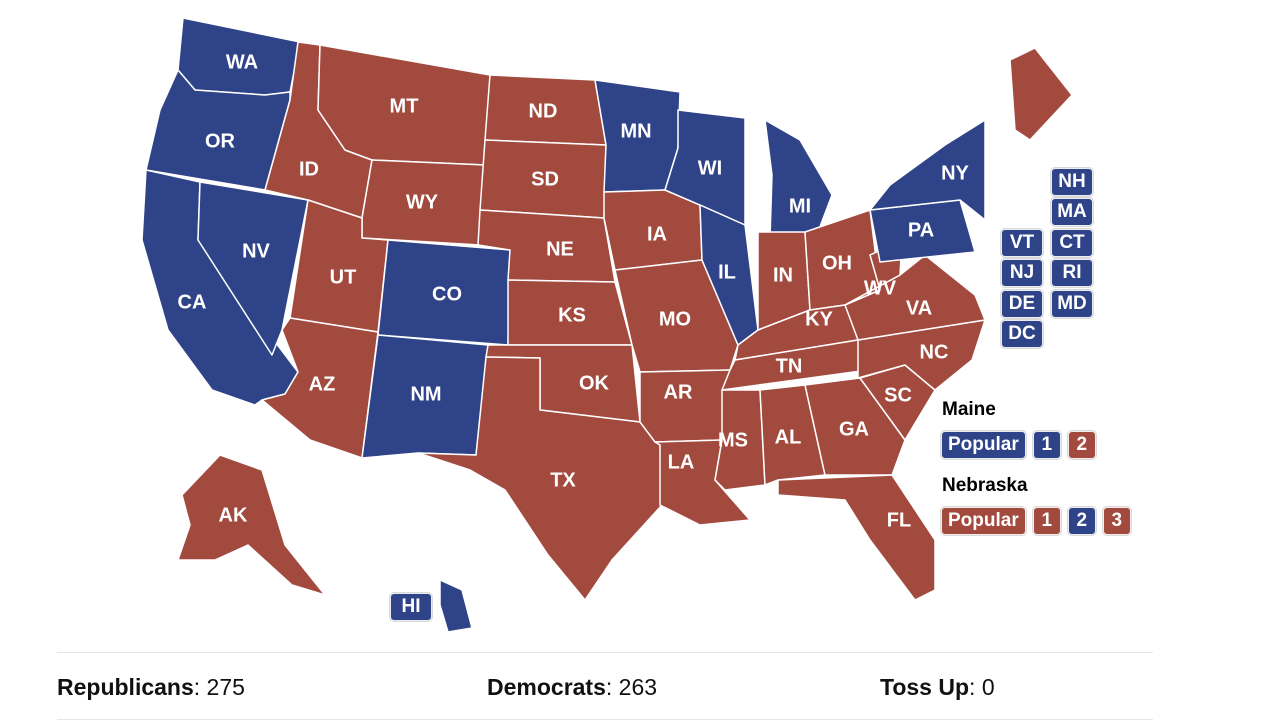  I want to click on state-label-hi: HI, so click(411, 607).